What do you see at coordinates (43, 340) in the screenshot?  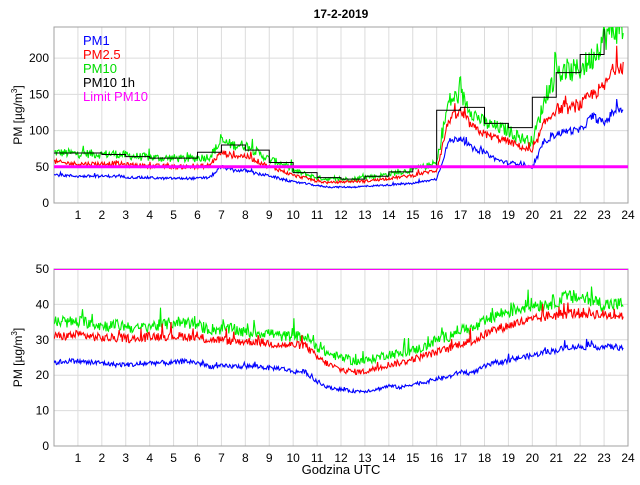 I see `y-tick-label: 30` at bounding box center [43, 340].